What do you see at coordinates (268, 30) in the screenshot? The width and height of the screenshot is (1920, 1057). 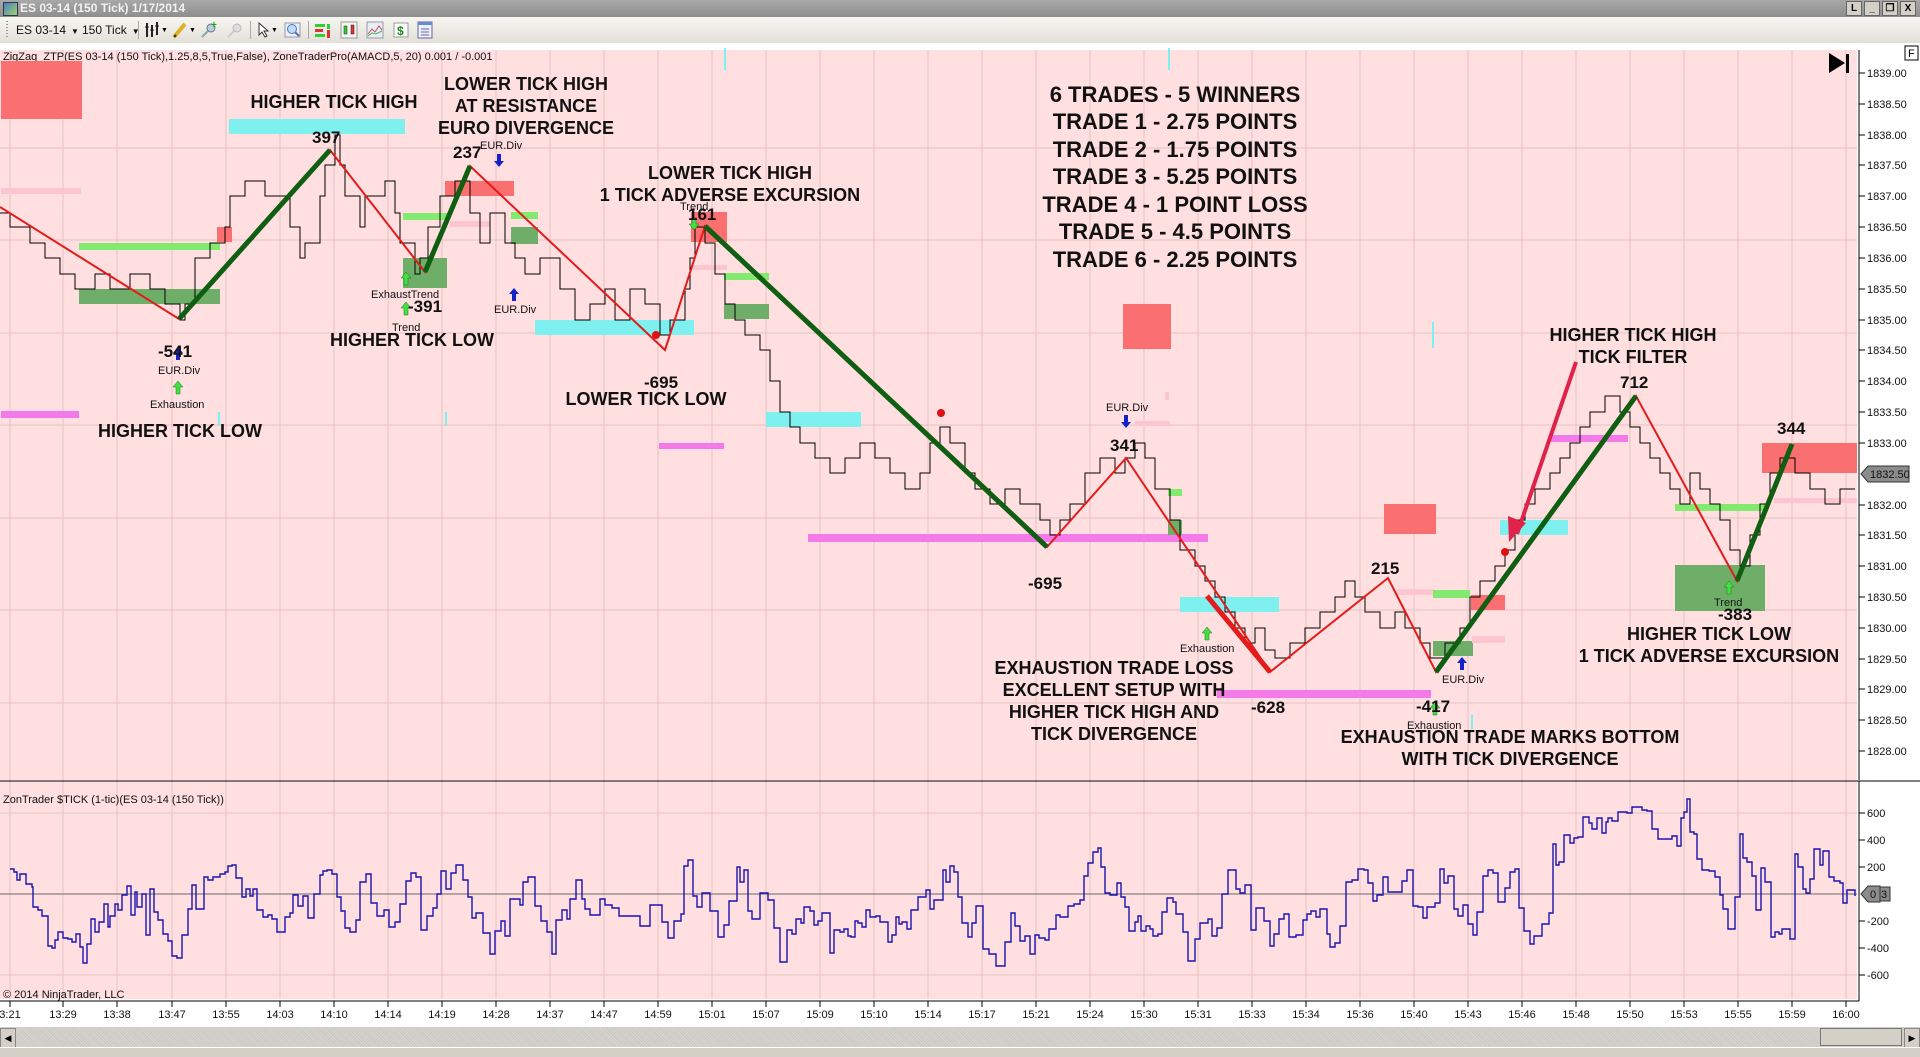 I see `cursor-icon: ▼` at bounding box center [268, 30].